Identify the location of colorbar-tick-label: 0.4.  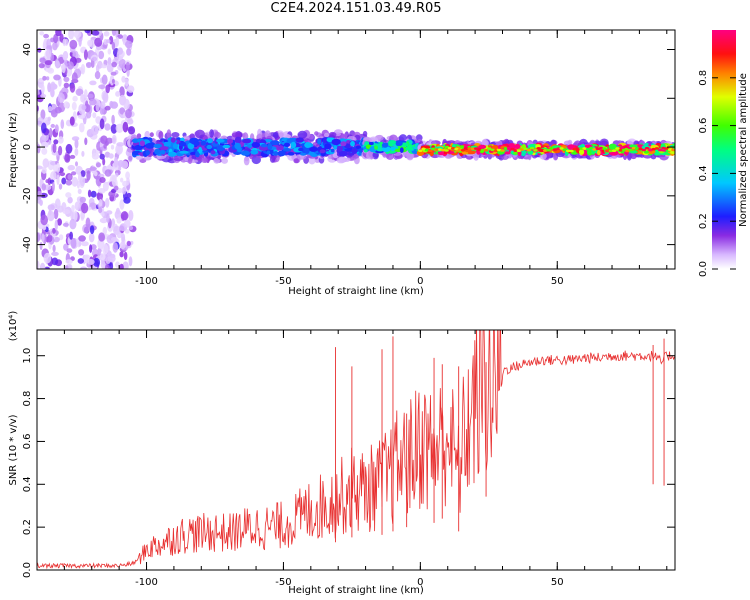
(703, 173).